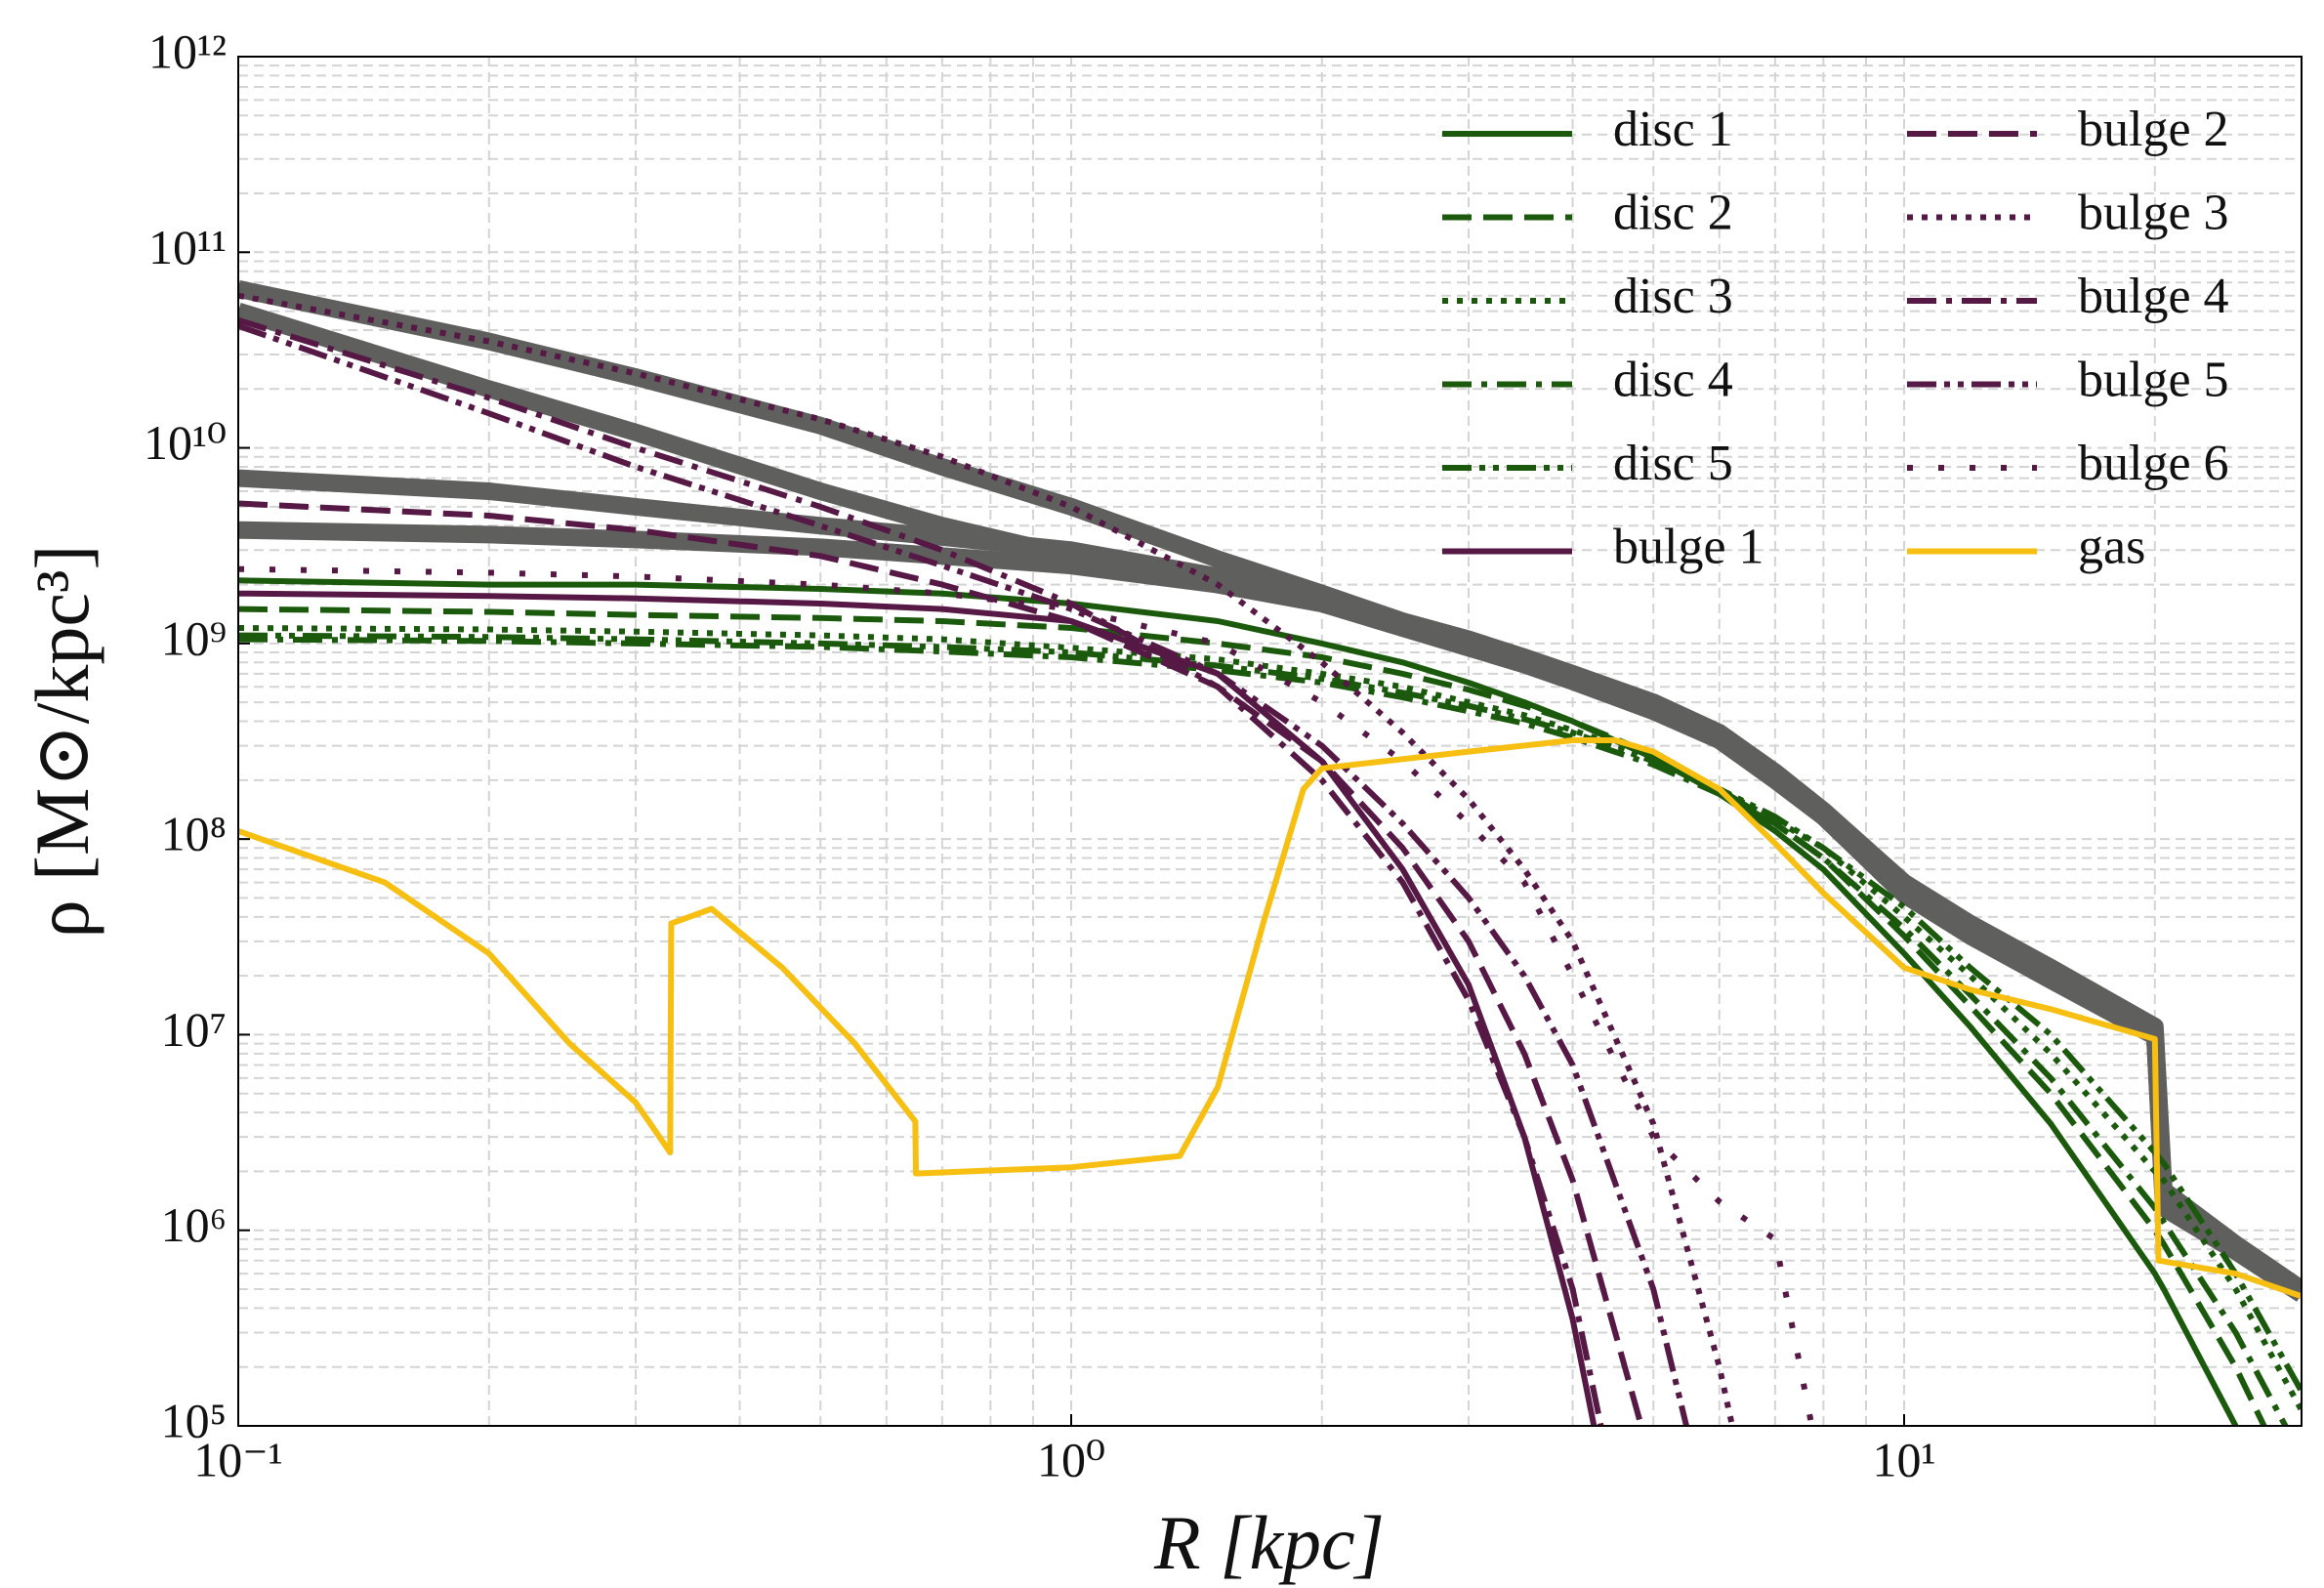  What do you see at coordinates (194, 834) in the screenshot?
I see `y-tick-label: 10⁸` at bounding box center [194, 834].